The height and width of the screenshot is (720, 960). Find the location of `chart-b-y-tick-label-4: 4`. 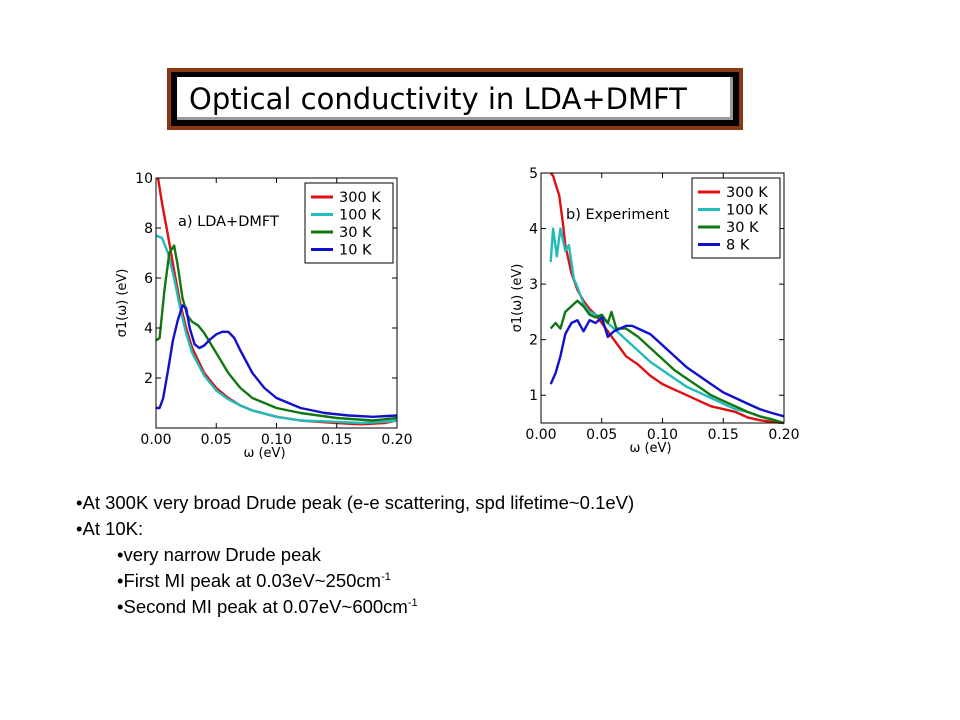

chart-b-y-tick-label-4: 4 is located at coordinates (533, 230).